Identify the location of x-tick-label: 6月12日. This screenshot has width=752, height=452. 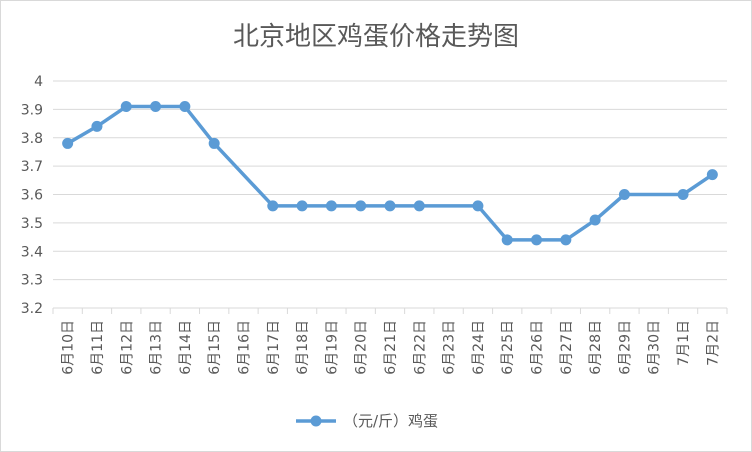
(127, 347).